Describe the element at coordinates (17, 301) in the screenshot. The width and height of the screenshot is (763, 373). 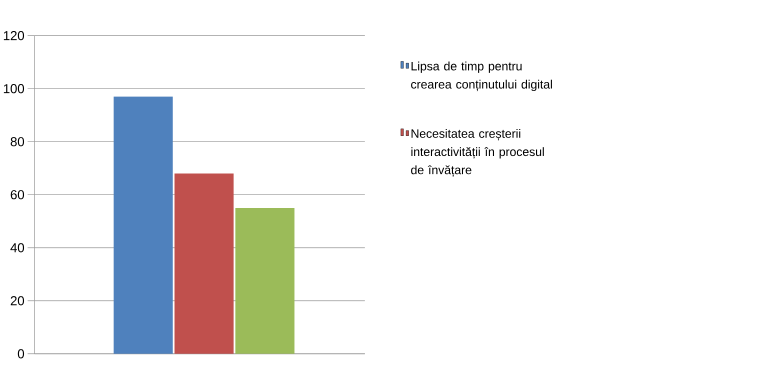
I see `y-tick-label: 20` at that location.